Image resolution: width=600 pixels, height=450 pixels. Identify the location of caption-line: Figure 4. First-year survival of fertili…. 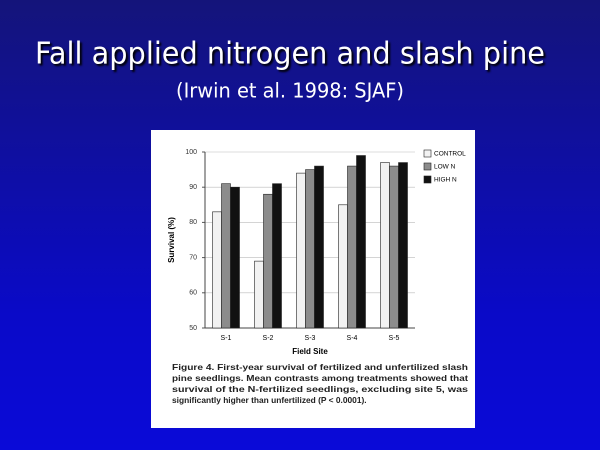
(320, 367).